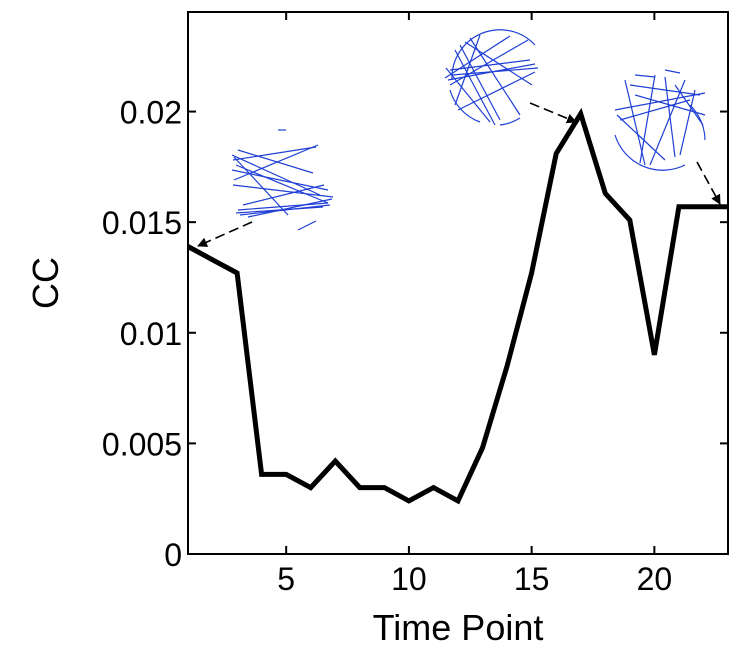  Describe the element at coordinates (409, 579) in the screenshot. I see `x-tick-label: 10` at that location.